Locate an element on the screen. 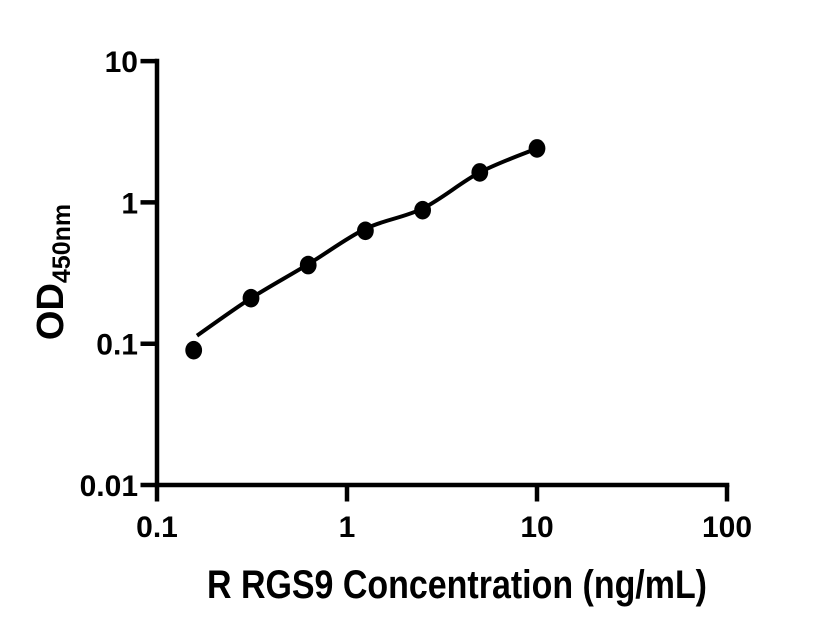  y-axis-title-main: OD is located at coordinates (51, 311).